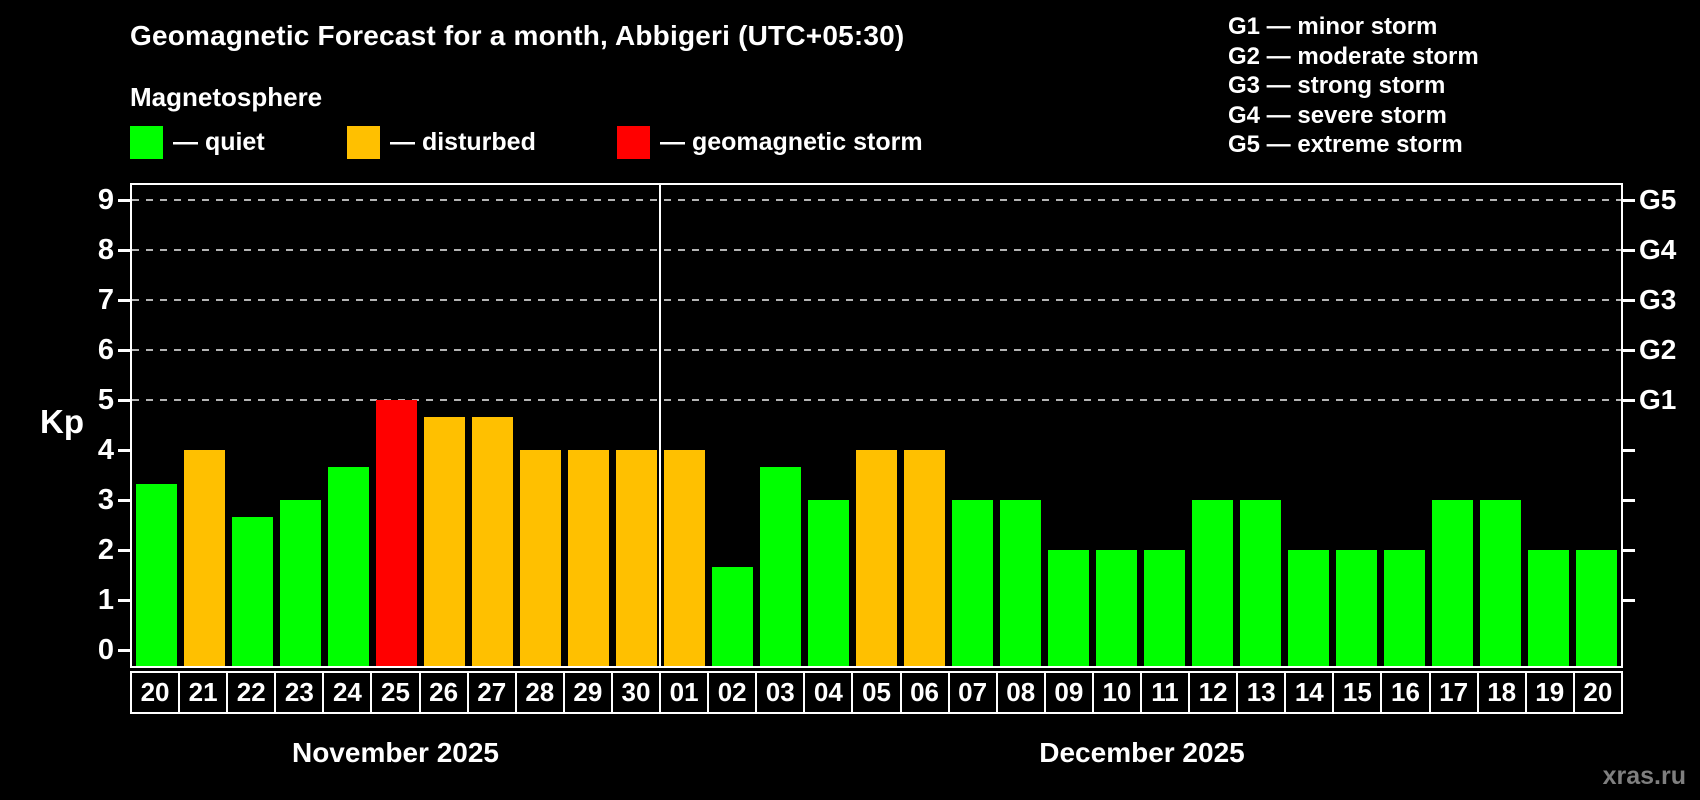 This screenshot has width=1700, height=800. Describe the element at coordinates (684, 692) in the screenshot. I see `date-cell-dec-01: 01` at that location.